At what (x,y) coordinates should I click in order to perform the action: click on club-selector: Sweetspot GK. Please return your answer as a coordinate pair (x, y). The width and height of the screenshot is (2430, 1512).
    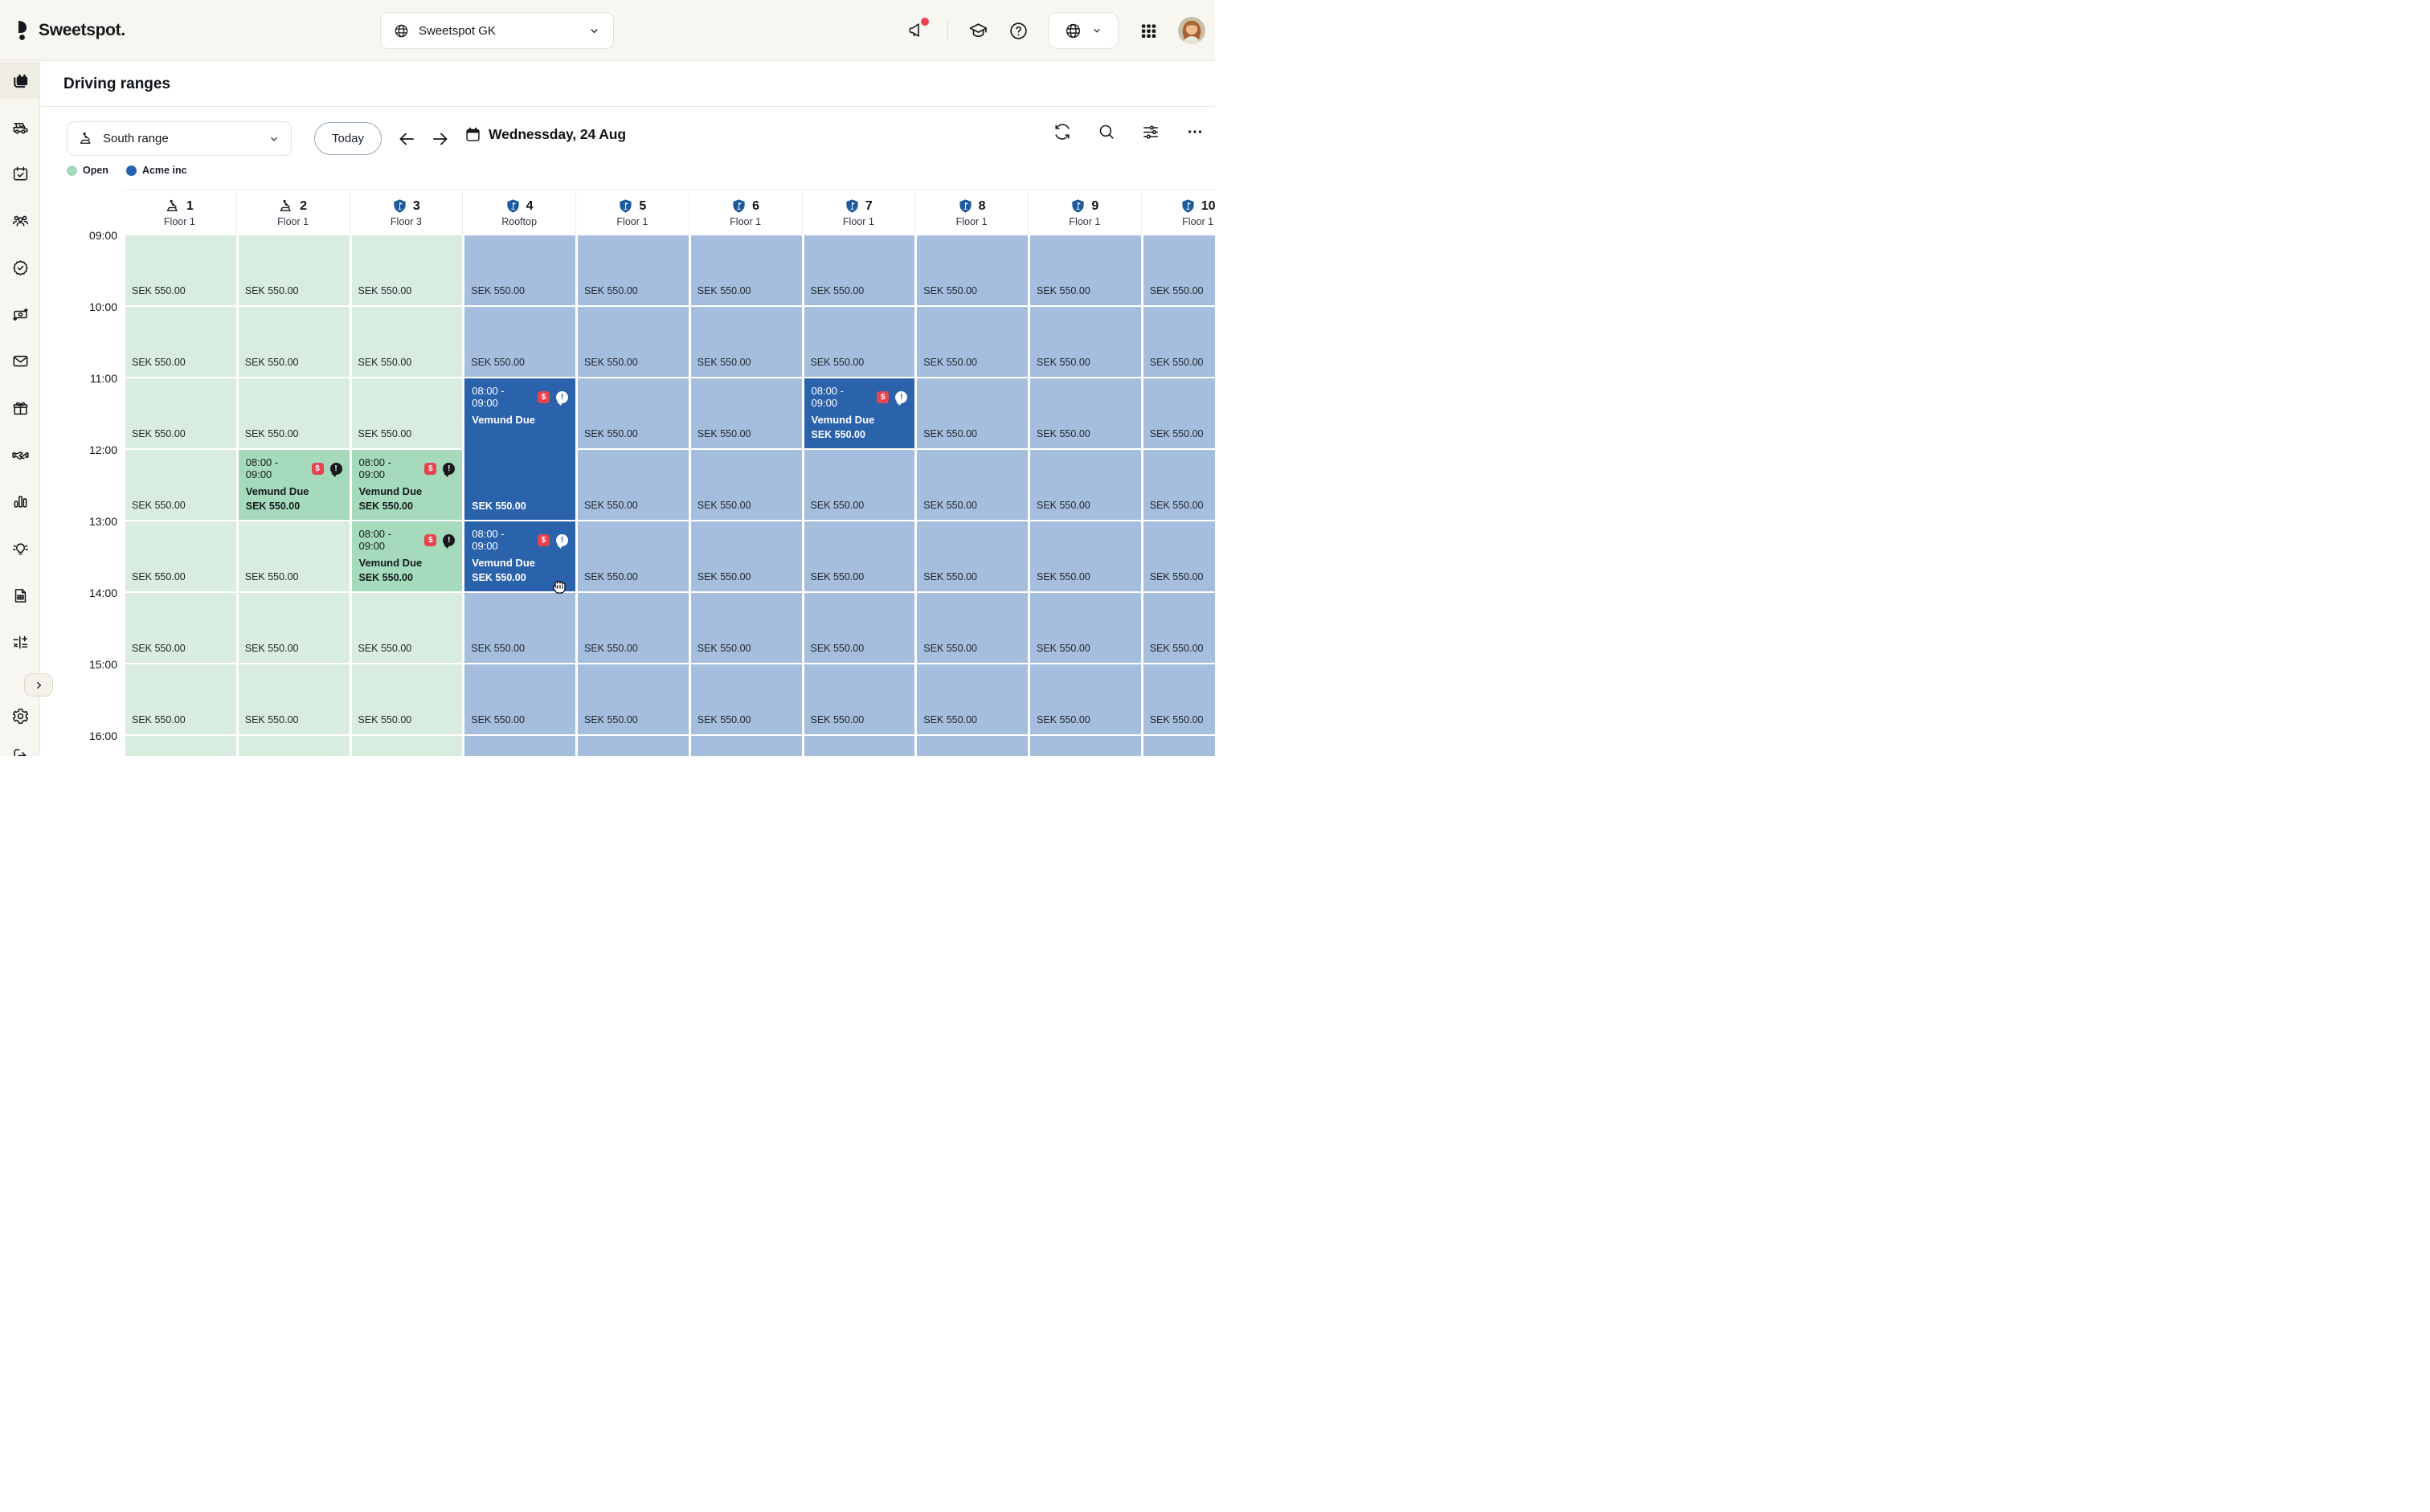
    Looking at the image, I should click on (497, 30).